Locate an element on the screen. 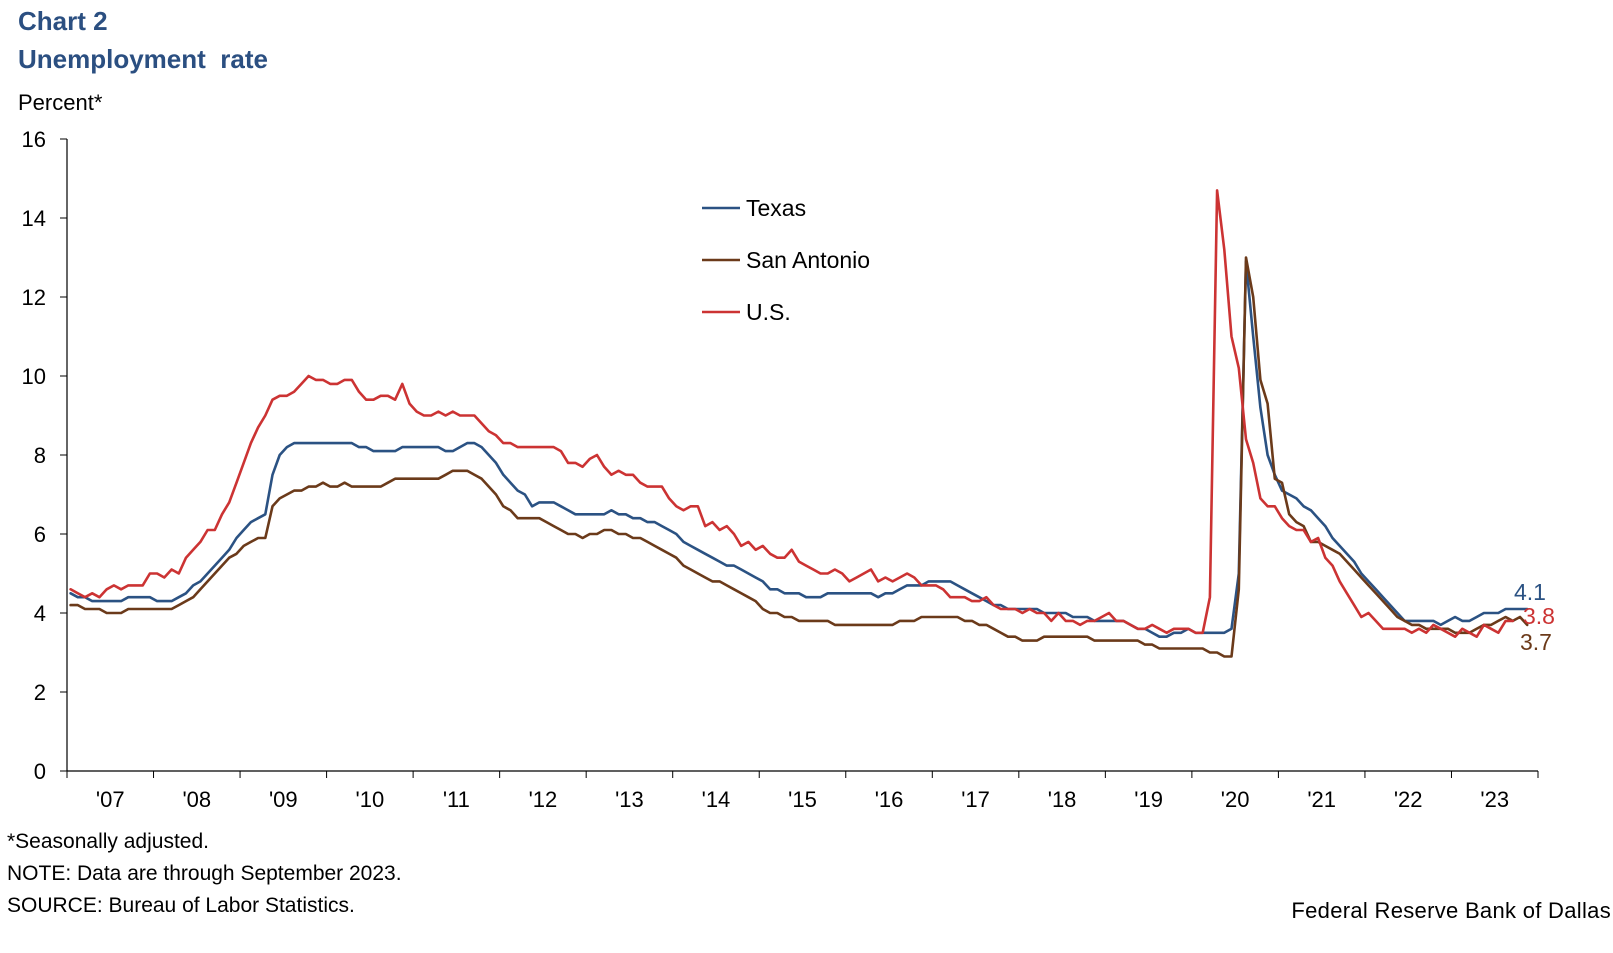 This screenshot has height=953, width=1613. y-tick-label: 4 is located at coordinates (40, 613).